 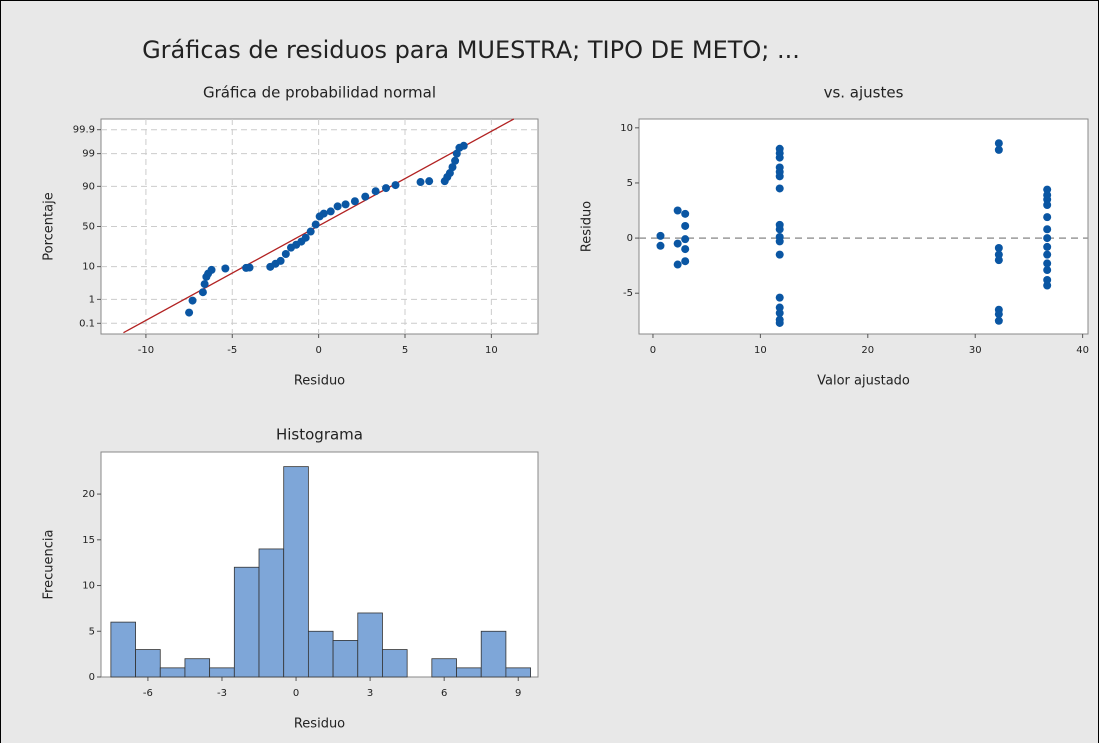 I want to click on x-tick-label: -3, so click(x=222, y=693).